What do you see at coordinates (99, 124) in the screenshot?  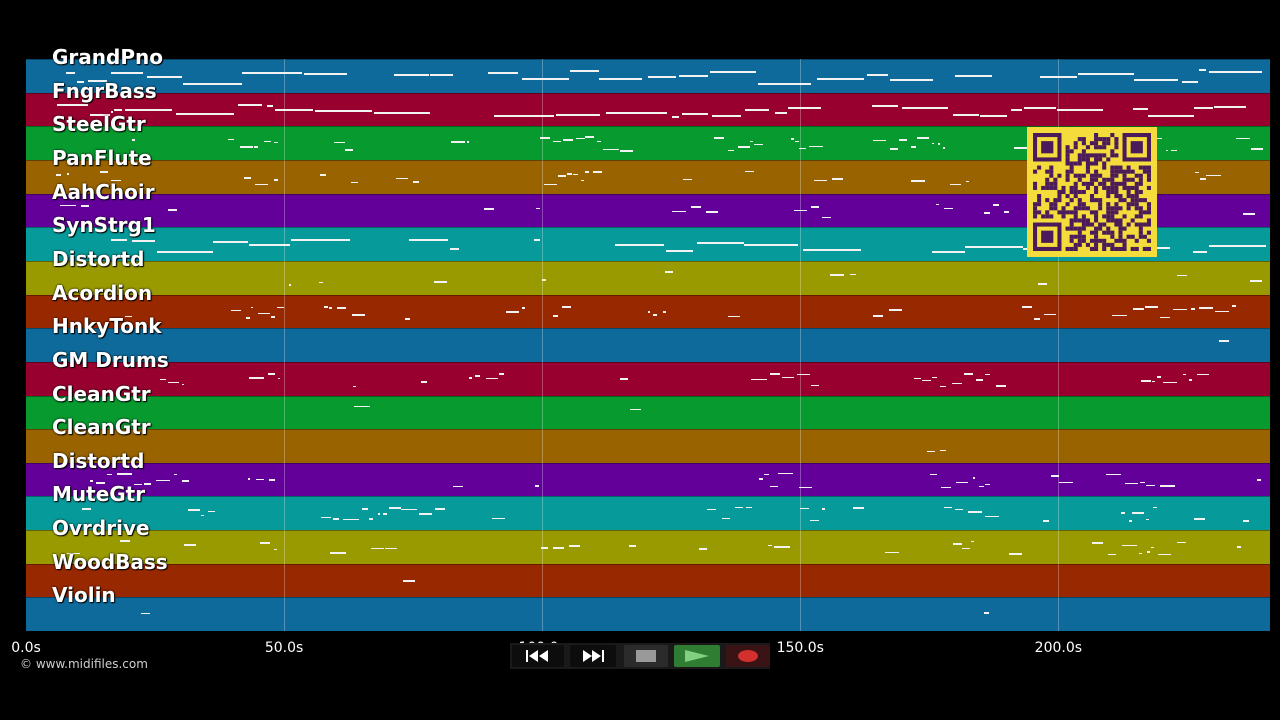 I see `track-name-label: SteelGtr` at bounding box center [99, 124].